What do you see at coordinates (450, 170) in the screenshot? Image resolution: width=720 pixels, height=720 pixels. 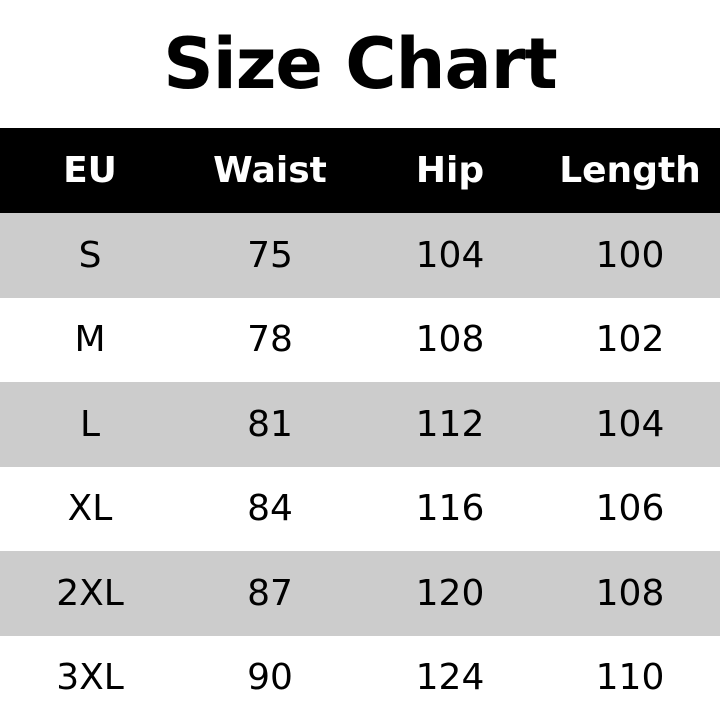 I see `header-hip: Hip` at bounding box center [450, 170].